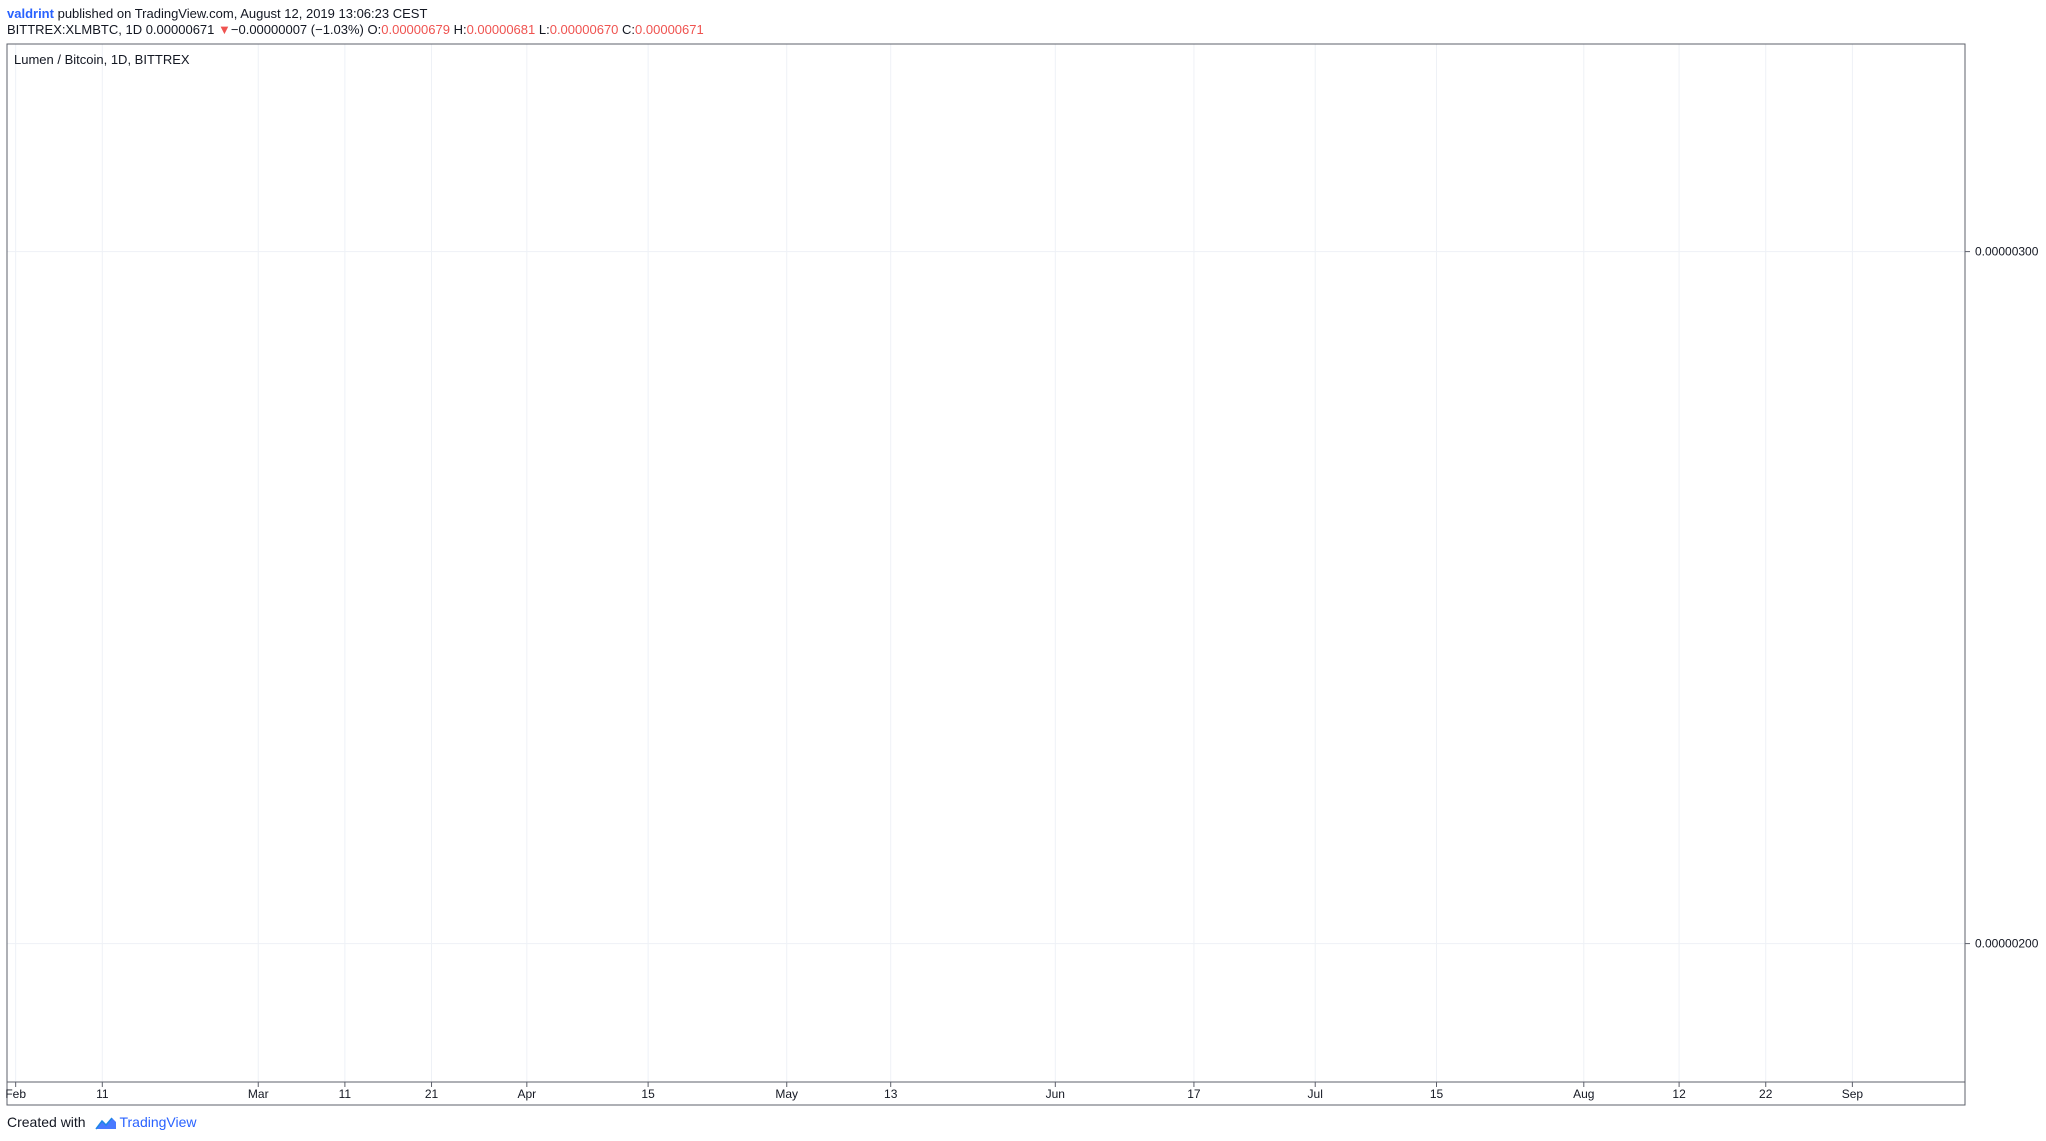  Describe the element at coordinates (30, 13) in the screenshot. I see `author-link: valdrint` at that location.